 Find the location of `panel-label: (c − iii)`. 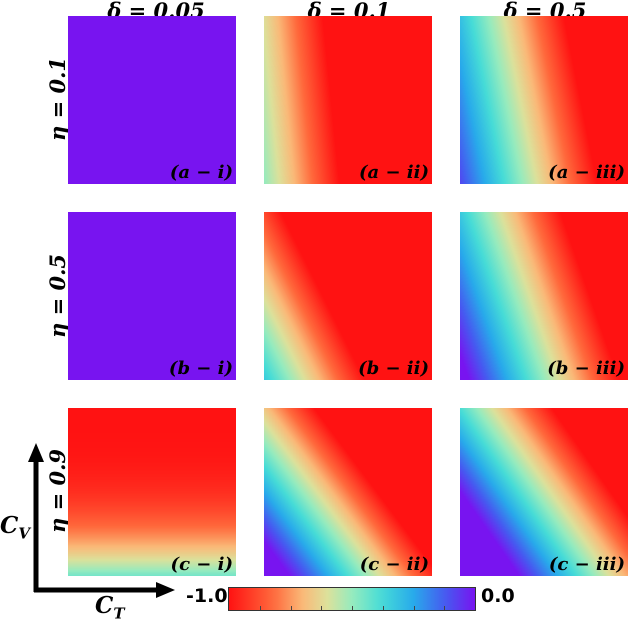

panel-label: (c − iii) is located at coordinates (586, 564).